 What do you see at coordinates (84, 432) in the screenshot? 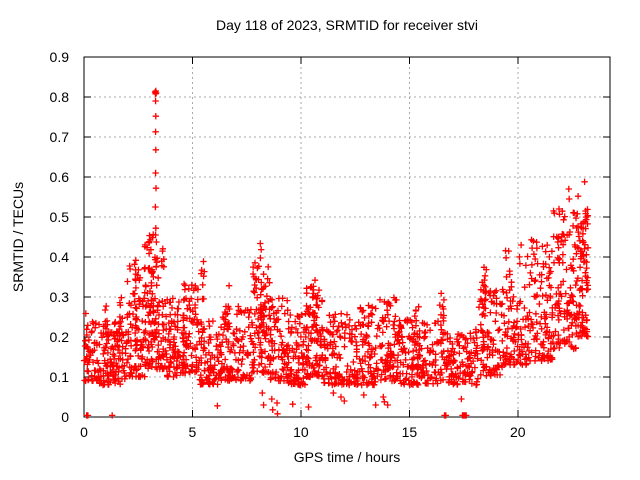
I see `x-tick-label: 0` at bounding box center [84, 432].